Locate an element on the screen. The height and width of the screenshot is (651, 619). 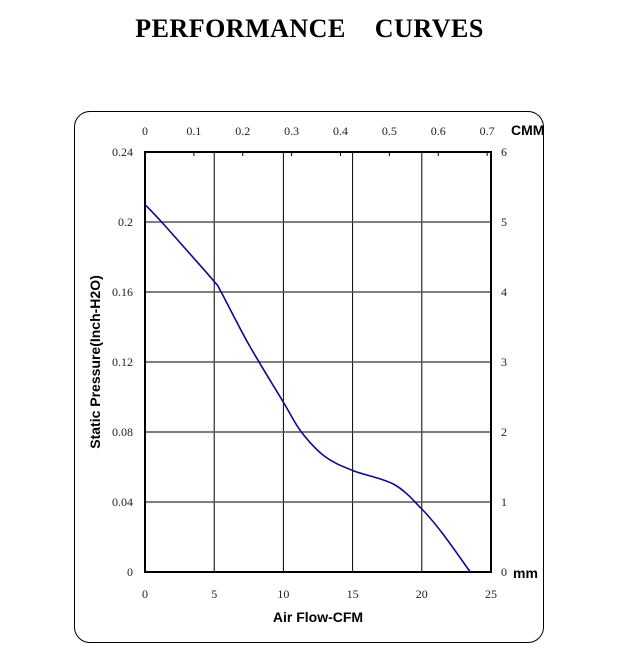
x-tick-label: 5 is located at coordinates (214, 594).